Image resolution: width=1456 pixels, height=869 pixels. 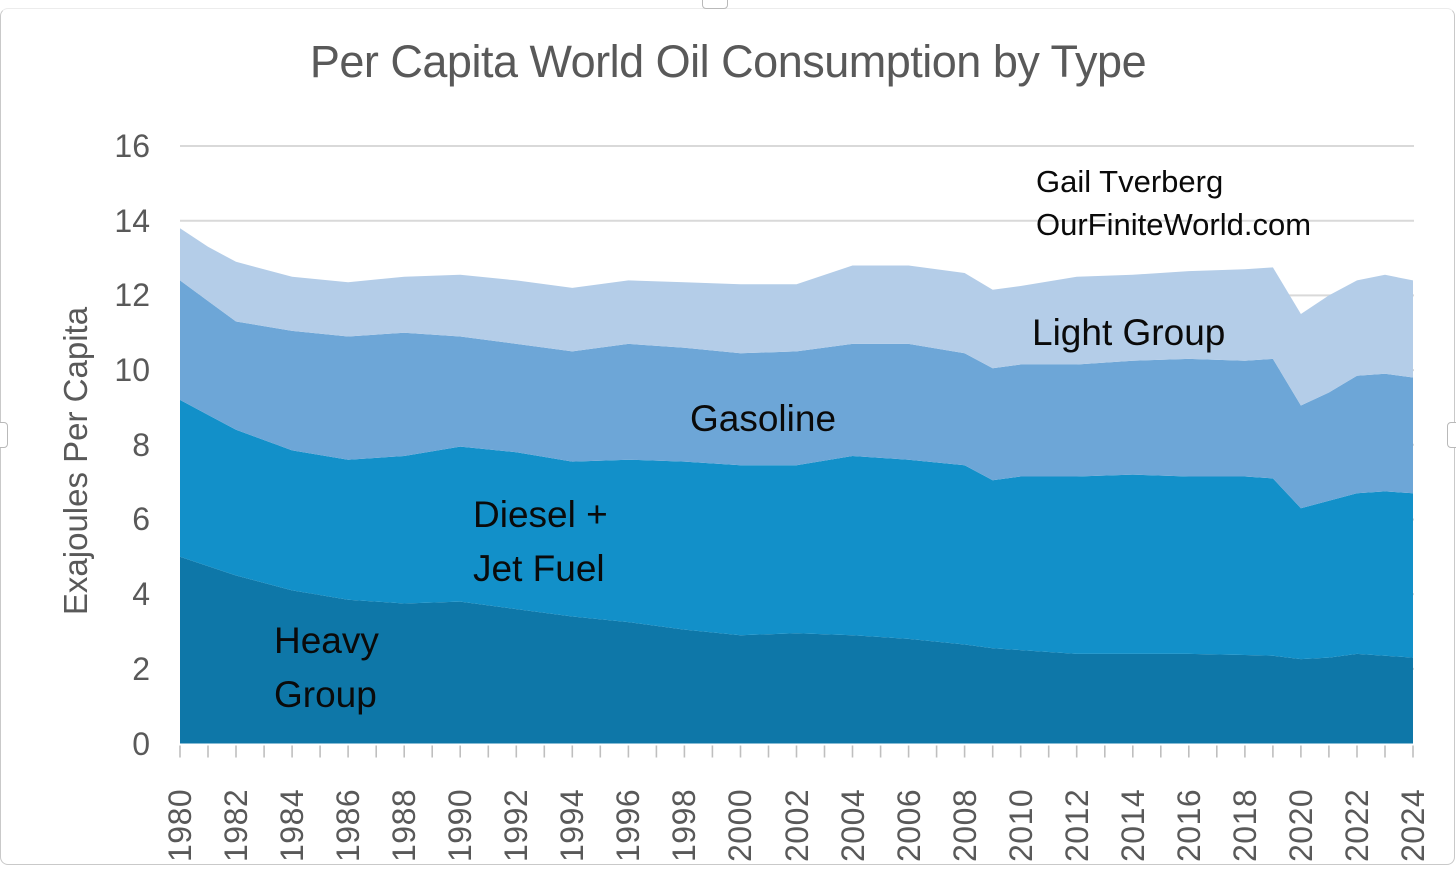 I want to click on x-tick-2008: 2008, so click(x=964, y=825).